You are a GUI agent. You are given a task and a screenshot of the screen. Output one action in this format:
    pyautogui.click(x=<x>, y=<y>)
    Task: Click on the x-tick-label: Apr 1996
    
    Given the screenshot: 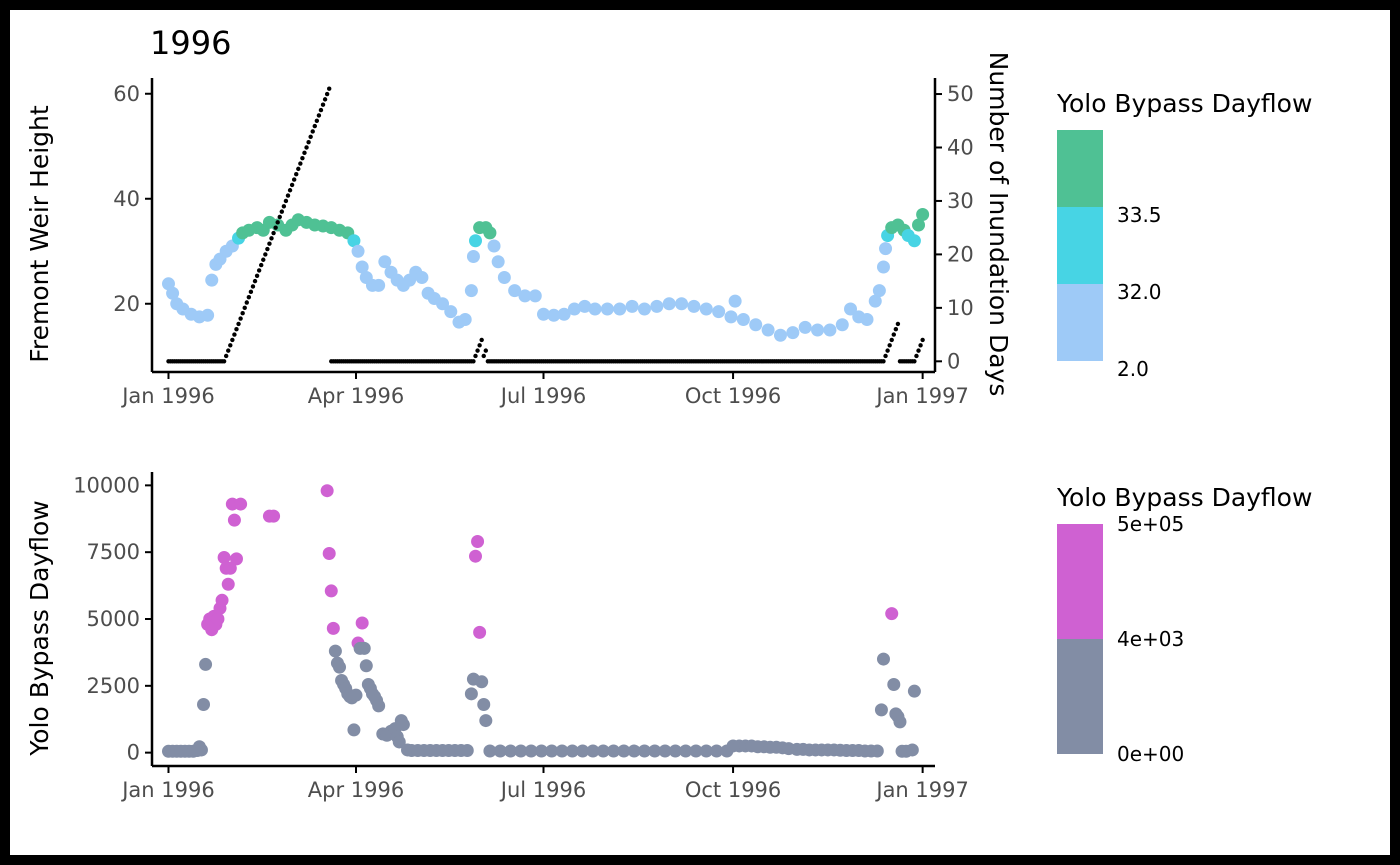 What is the action you would take?
    pyautogui.click(x=356, y=396)
    